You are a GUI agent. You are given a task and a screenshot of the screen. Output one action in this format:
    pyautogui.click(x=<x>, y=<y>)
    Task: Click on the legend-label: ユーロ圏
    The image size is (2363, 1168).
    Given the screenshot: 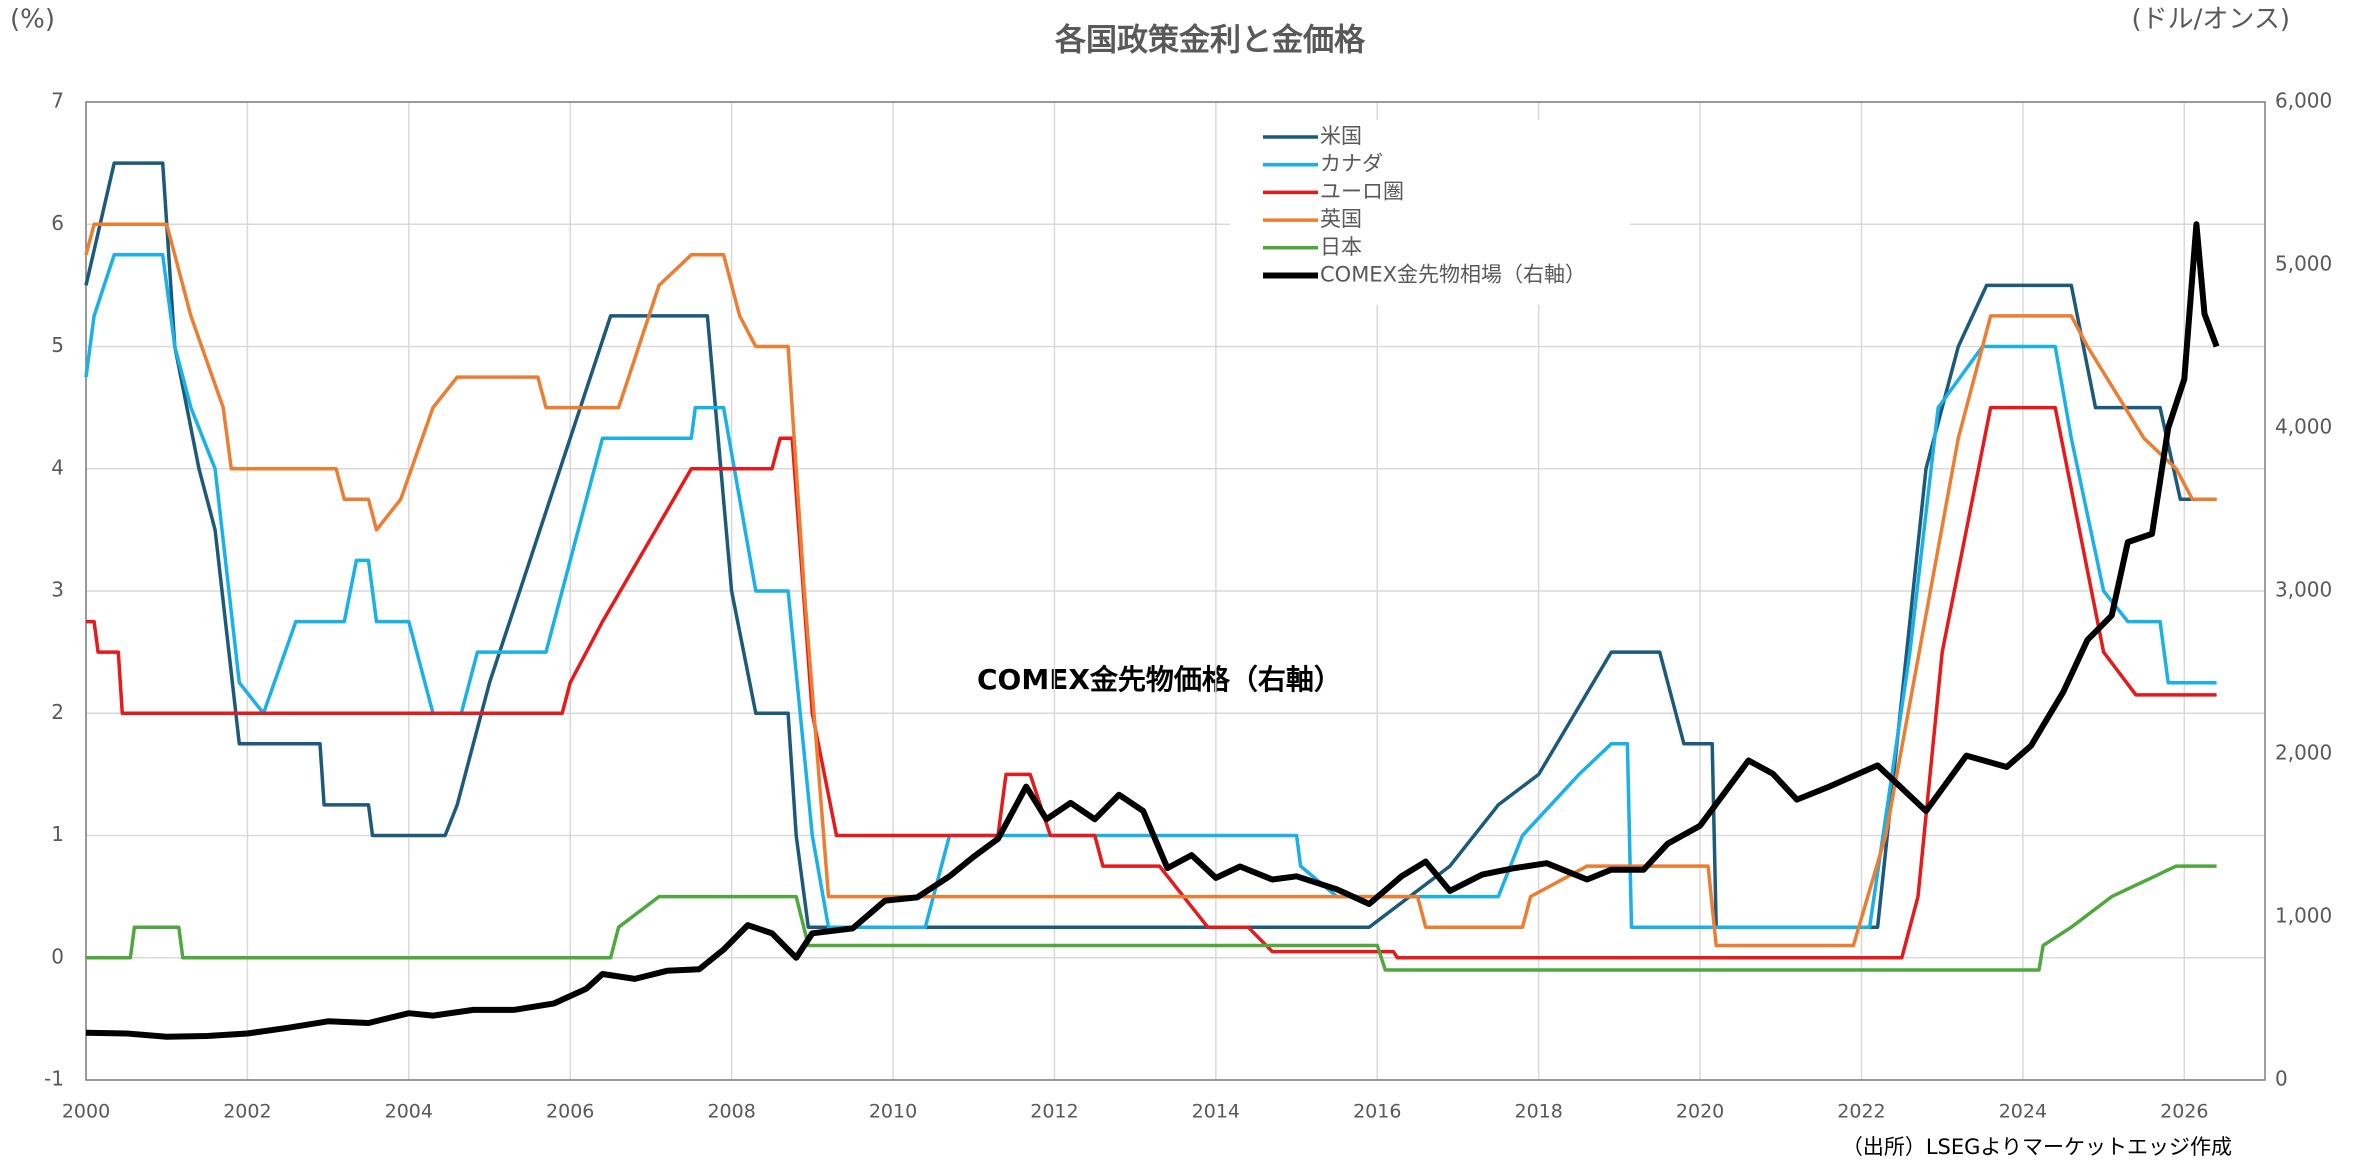 What is the action you would take?
    pyautogui.click(x=1362, y=191)
    